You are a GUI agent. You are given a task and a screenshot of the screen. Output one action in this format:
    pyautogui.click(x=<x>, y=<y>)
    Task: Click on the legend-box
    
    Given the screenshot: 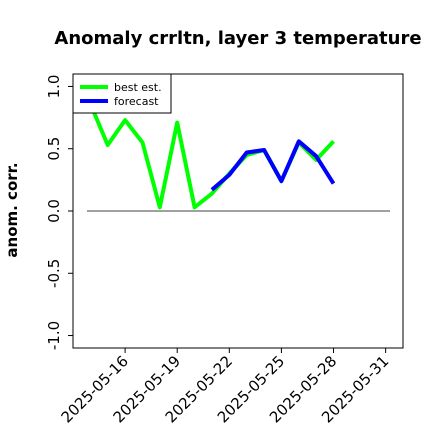 What is the action you would take?
    pyautogui.click(x=122, y=93)
    